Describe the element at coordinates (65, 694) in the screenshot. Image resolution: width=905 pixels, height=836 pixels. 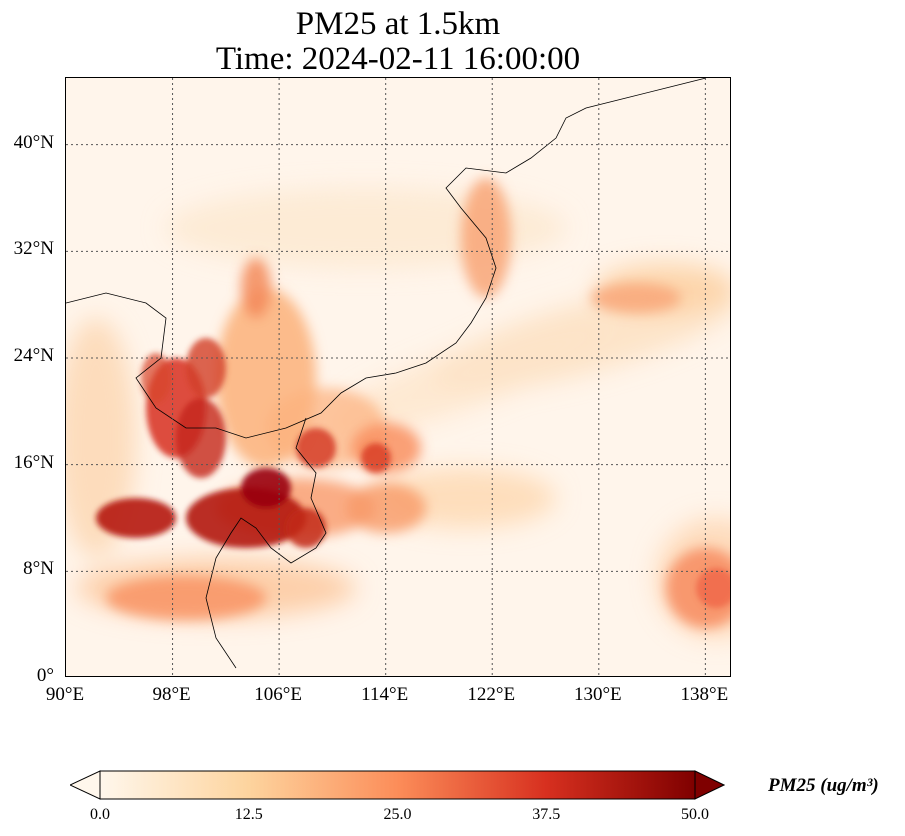
I see `longitude-tick: 90°E` at that location.